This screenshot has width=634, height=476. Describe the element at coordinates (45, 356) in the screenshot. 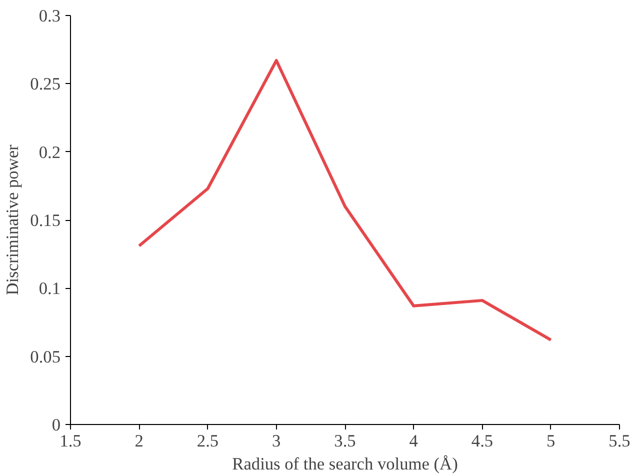

I see `y-tick-label: 0.05` at that location.